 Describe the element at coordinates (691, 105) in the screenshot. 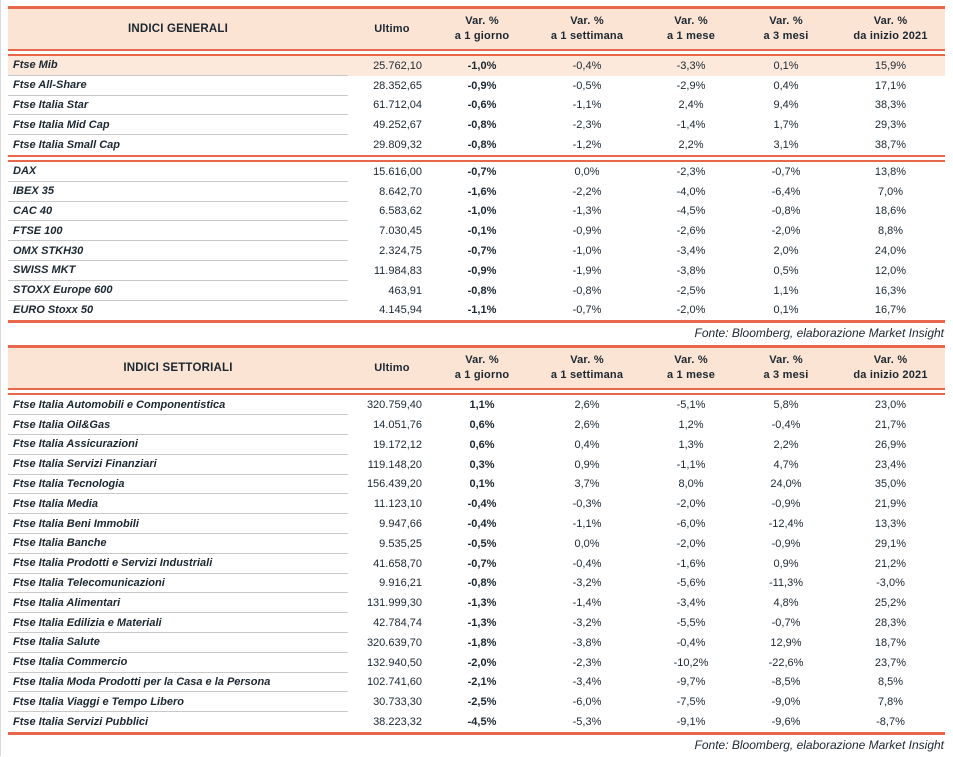

I see `var-1-month: 2,4%` at that location.